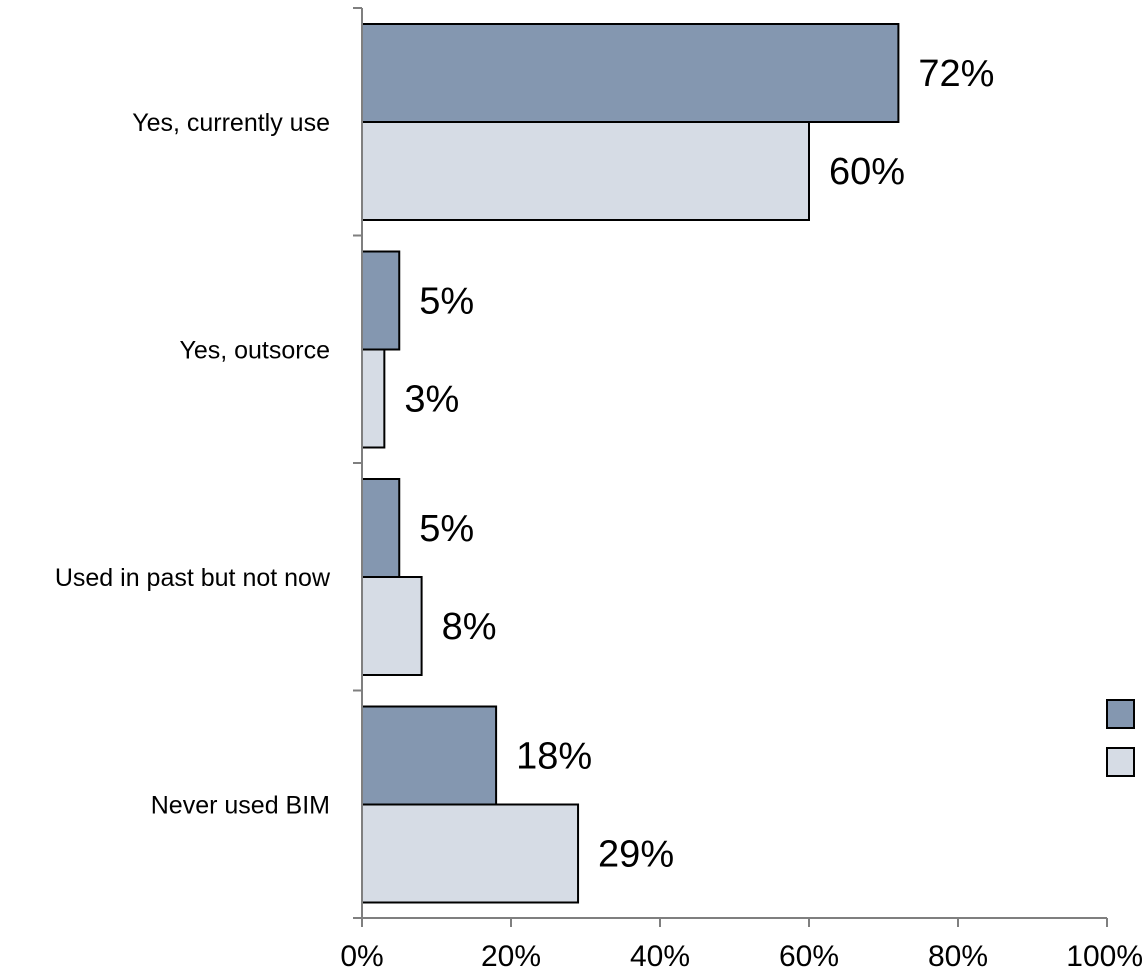  Describe the element at coordinates (636, 855) in the screenshot. I see `data-label: 29%` at that location.